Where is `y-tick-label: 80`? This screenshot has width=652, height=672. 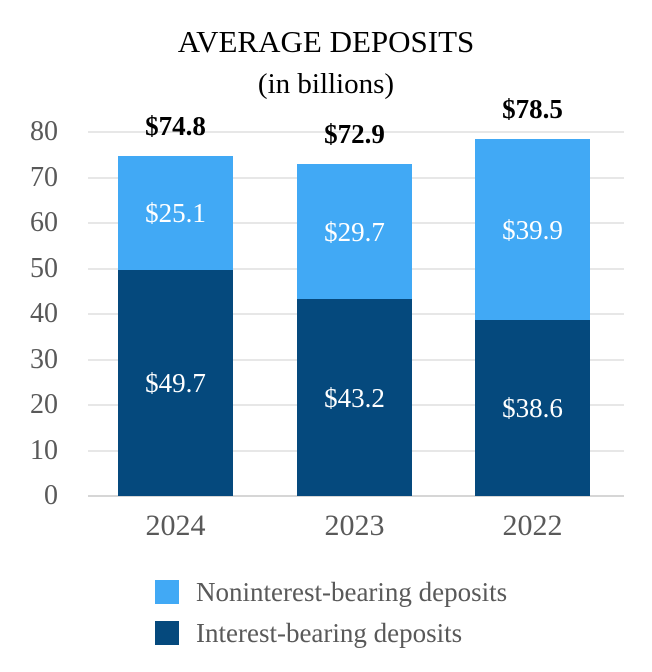 y-tick-label: 80 is located at coordinates (44, 131).